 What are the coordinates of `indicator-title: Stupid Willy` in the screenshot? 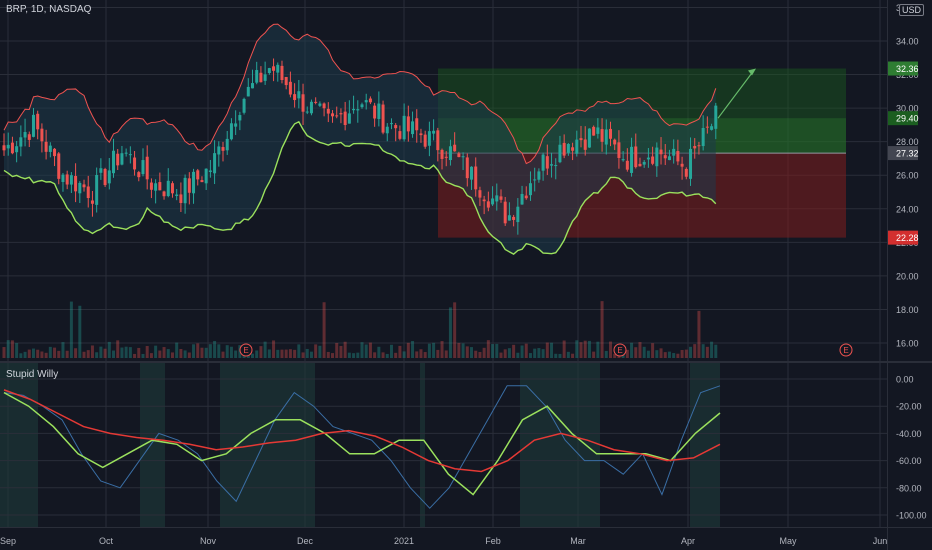 It's located at (32, 374).